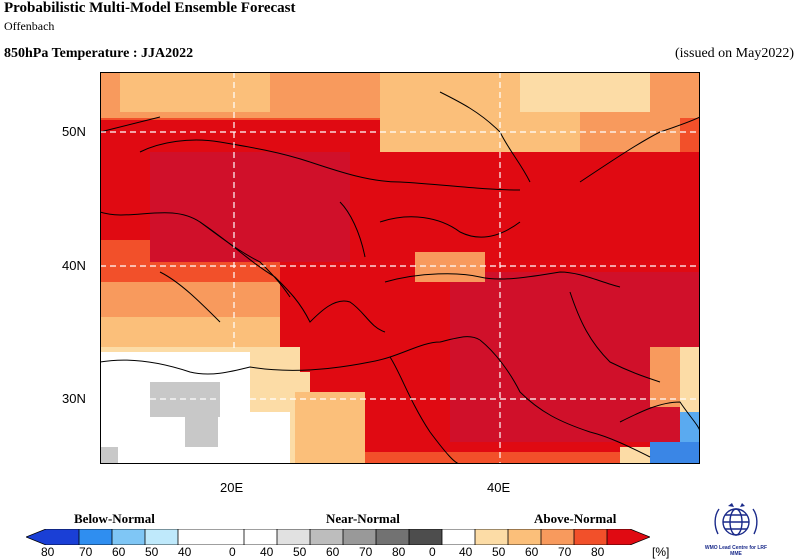 This screenshot has height=560, width=800. I want to click on lat-label-50n: 50N, so click(74, 131).